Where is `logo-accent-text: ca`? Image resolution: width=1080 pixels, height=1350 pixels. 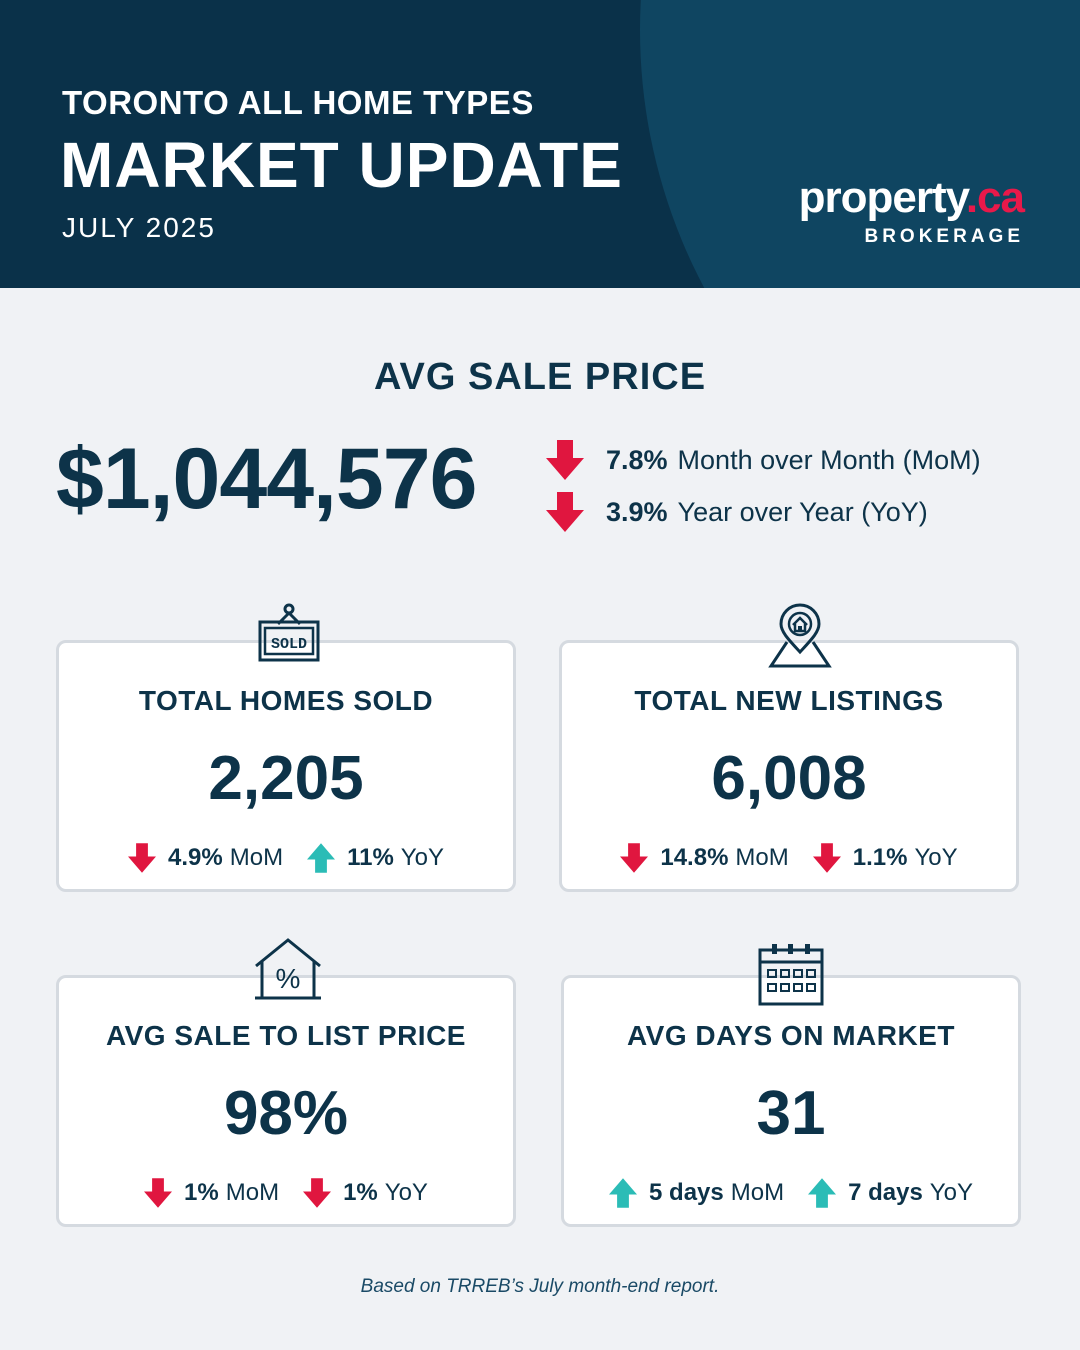
logo-accent-text: ca is located at coordinates (1001, 197).